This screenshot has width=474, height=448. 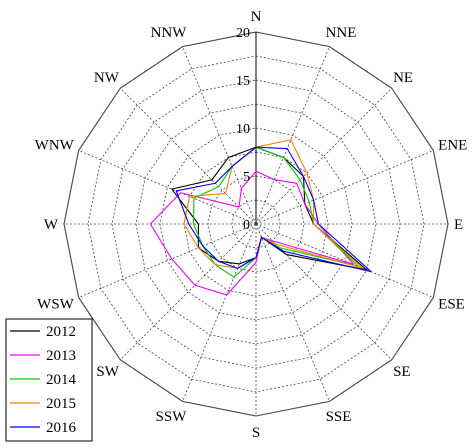 I want to click on direction-label-ene: ENE, so click(x=452, y=145).